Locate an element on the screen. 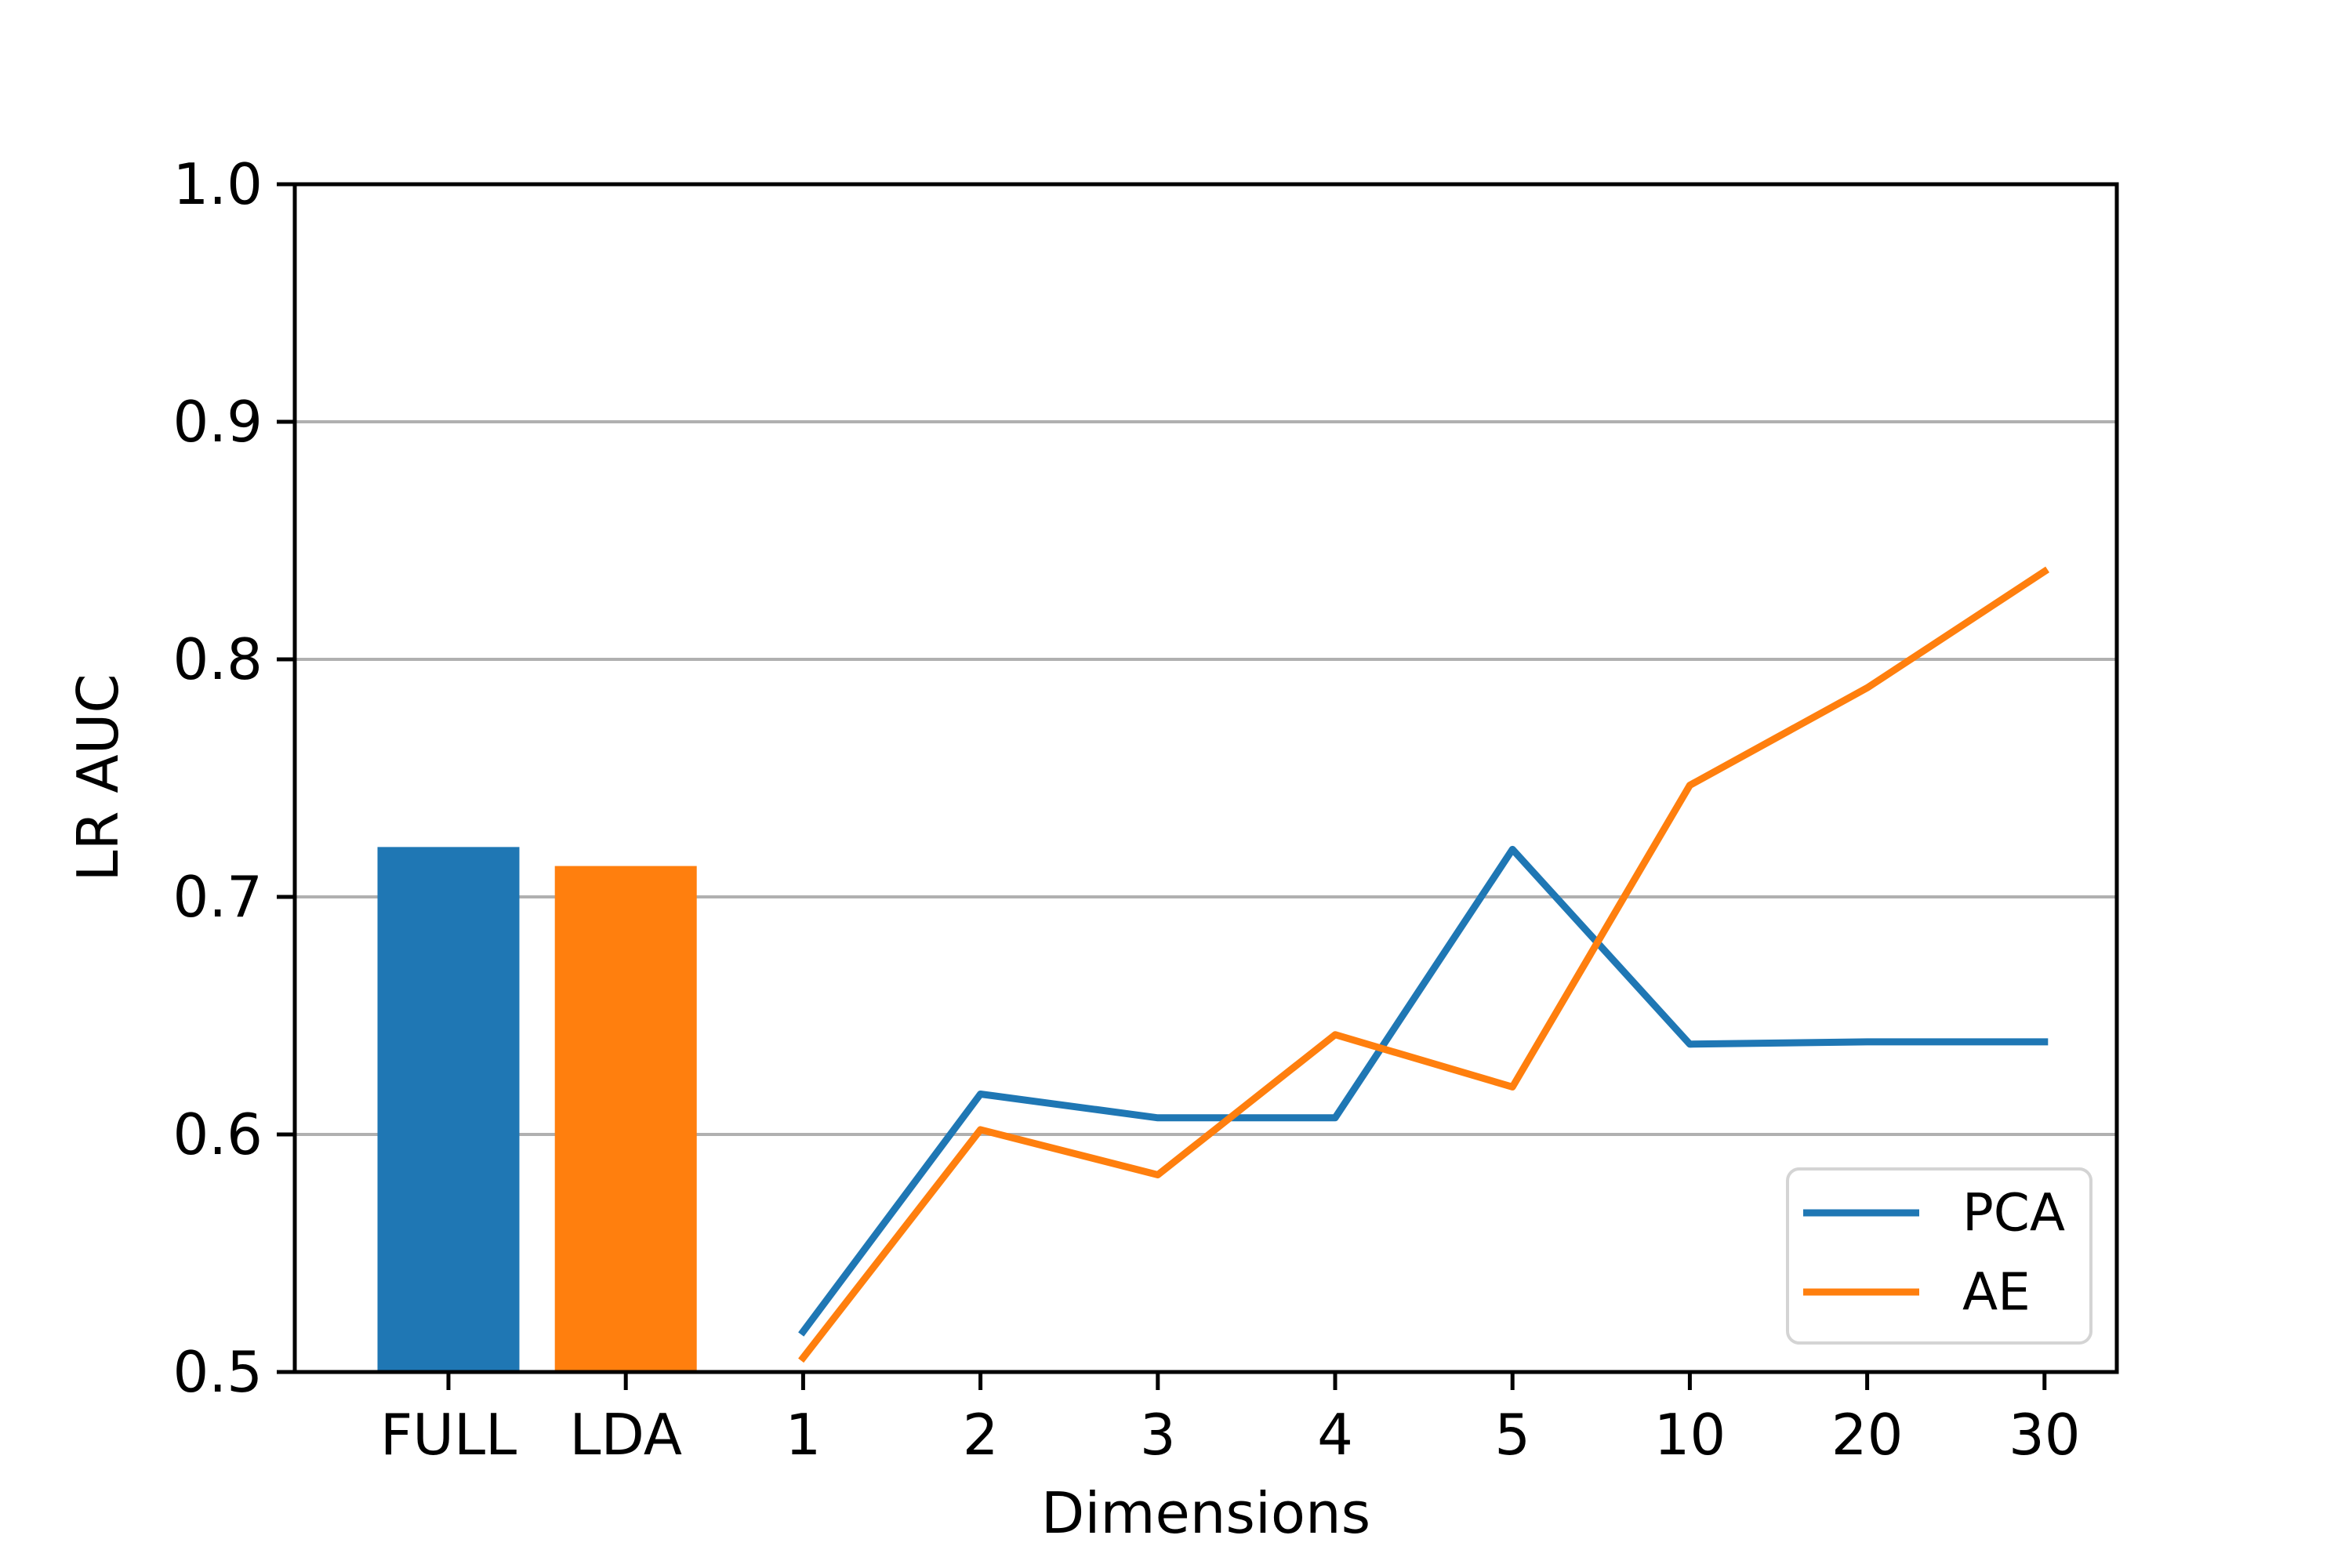 The image size is (2352, 1568). ytick-label-0.6: 0.6 is located at coordinates (218, 1134).